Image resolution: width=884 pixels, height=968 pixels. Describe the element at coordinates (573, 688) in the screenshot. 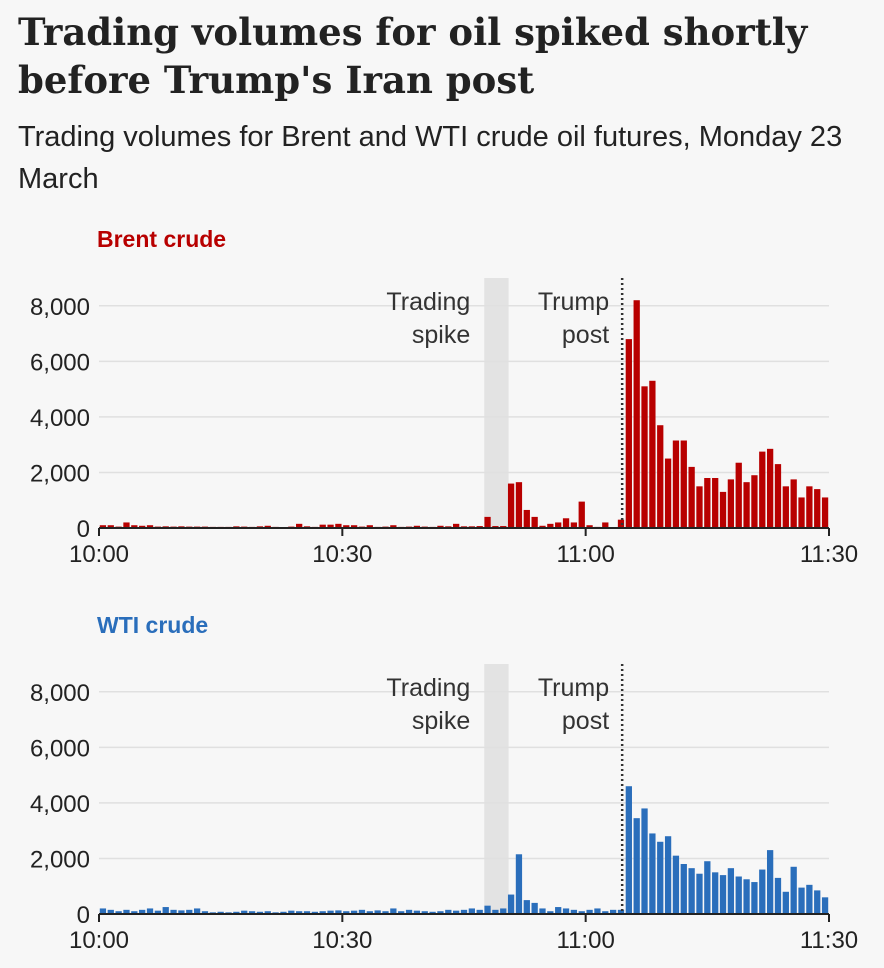

I see `trump-post-annotation: Trump` at that location.